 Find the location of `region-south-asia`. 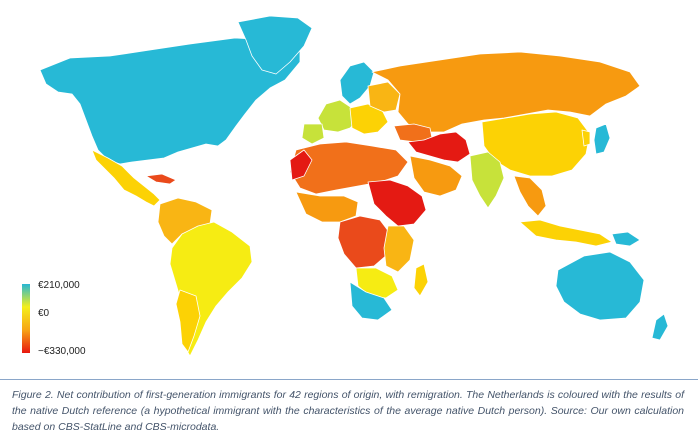

region-south-asia is located at coordinates (487, 180).